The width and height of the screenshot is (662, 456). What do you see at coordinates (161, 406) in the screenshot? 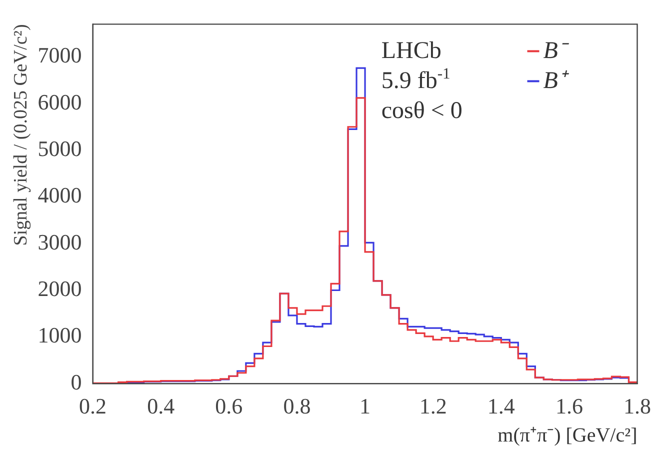
I see `x-tick-label: 0.4` at bounding box center [161, 406].